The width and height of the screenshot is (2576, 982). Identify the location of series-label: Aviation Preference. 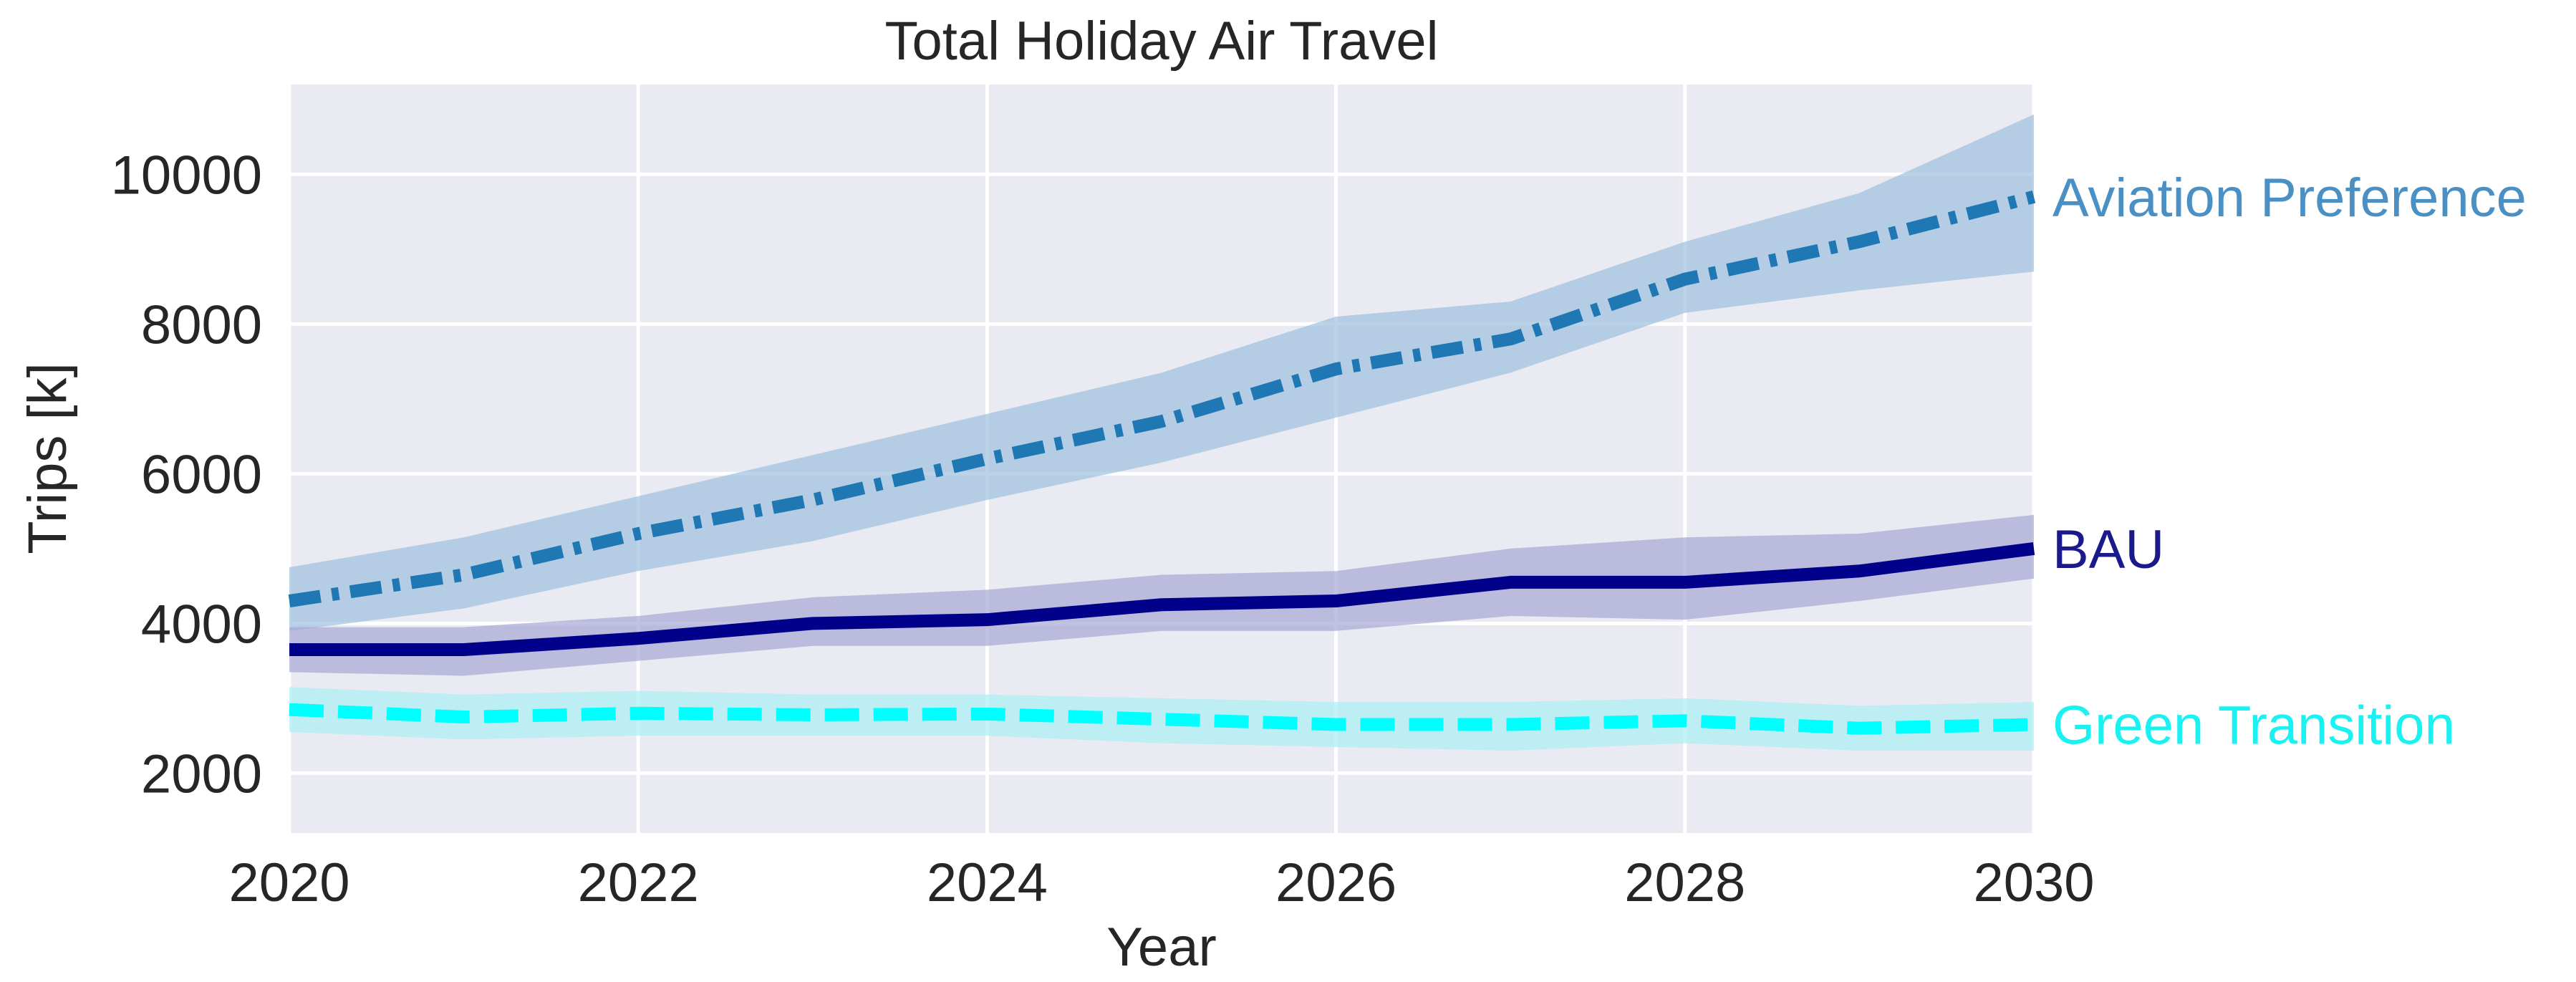
(2289, 198).